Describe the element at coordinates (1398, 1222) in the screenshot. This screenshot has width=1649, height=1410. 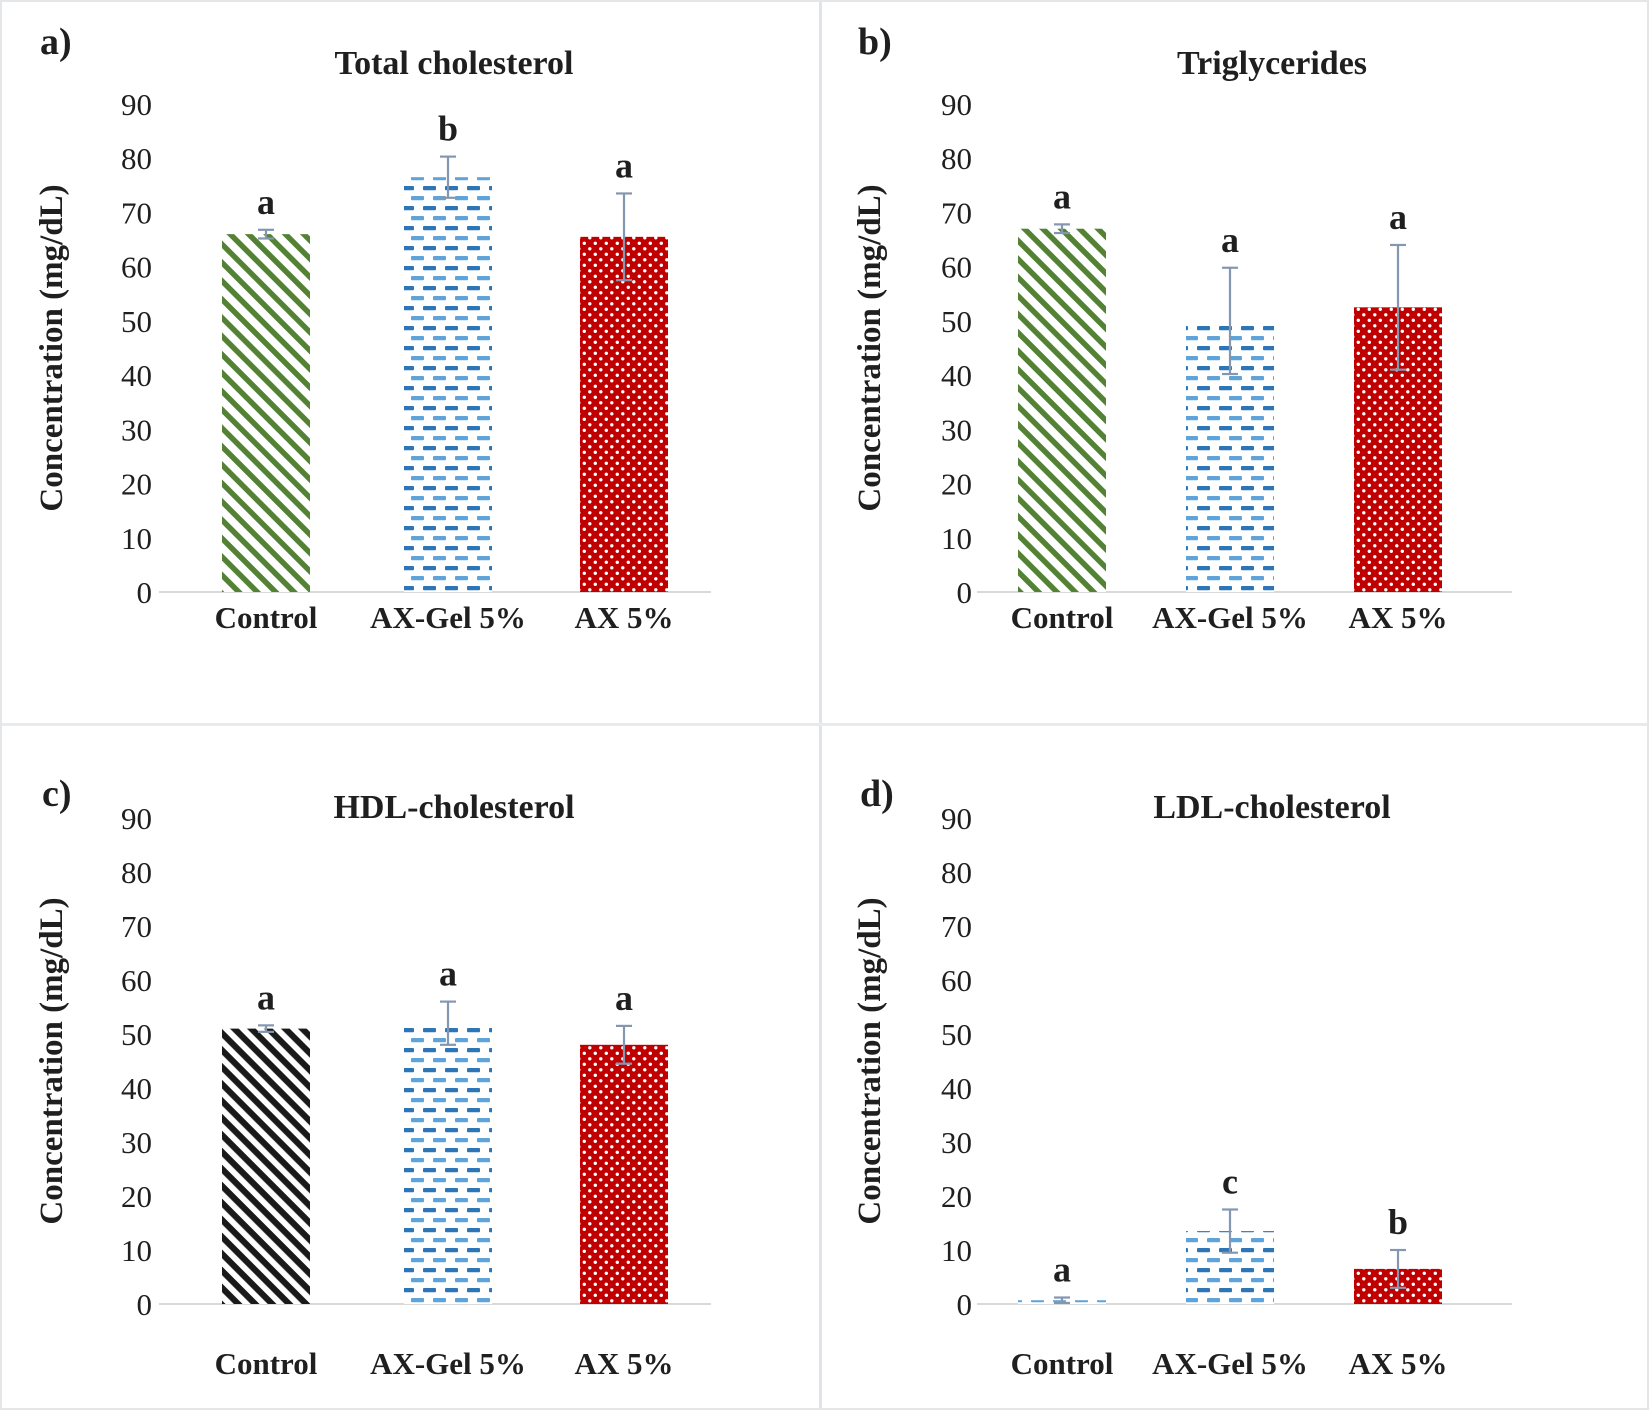
I see `sig-letter-ax-5: b` at that location.